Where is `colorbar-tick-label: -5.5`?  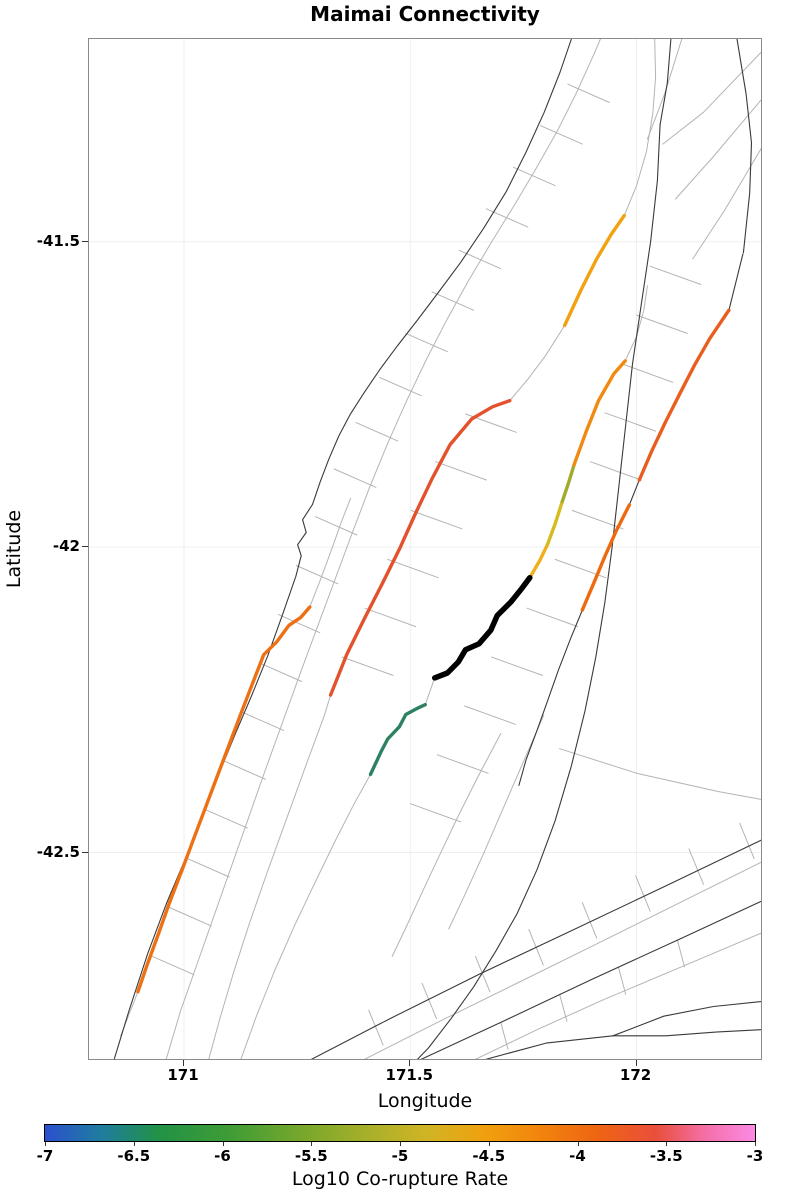
colorbar-tick-label: -5.5 is located at coordinates (311, 1156).